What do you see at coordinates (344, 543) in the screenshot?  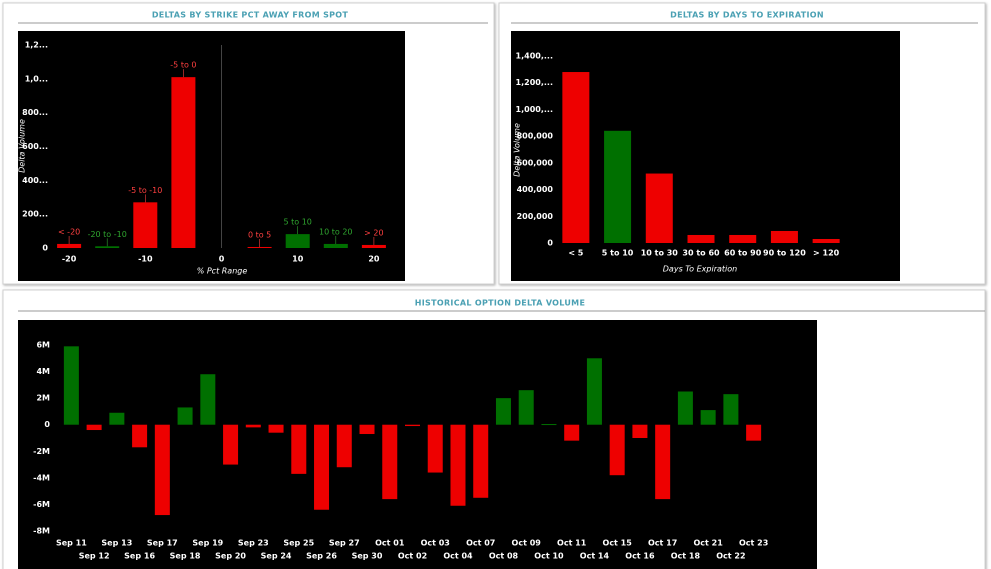 I see `x-tick-label: Sep 27` at bounding box center [344, 543].